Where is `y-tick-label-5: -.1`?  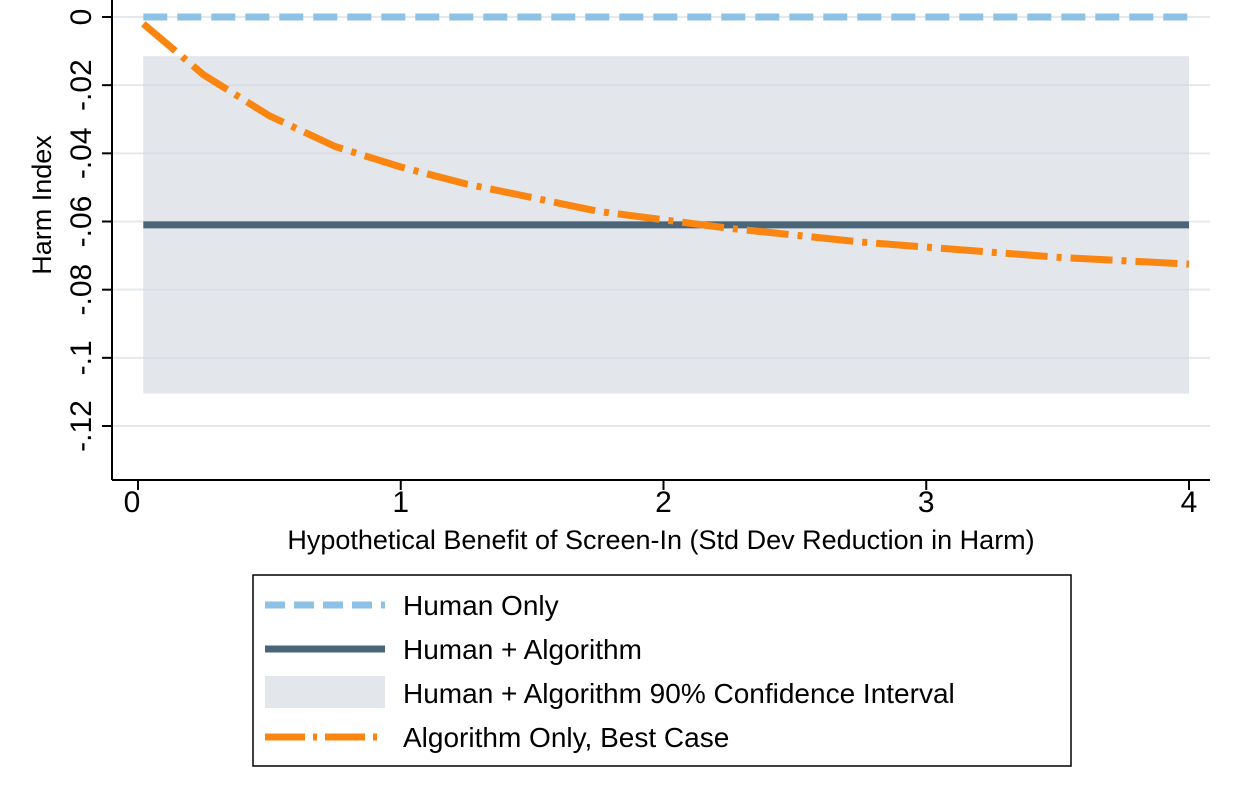
y-tick-label-5: -.1 is located at coordinates (81, 357).